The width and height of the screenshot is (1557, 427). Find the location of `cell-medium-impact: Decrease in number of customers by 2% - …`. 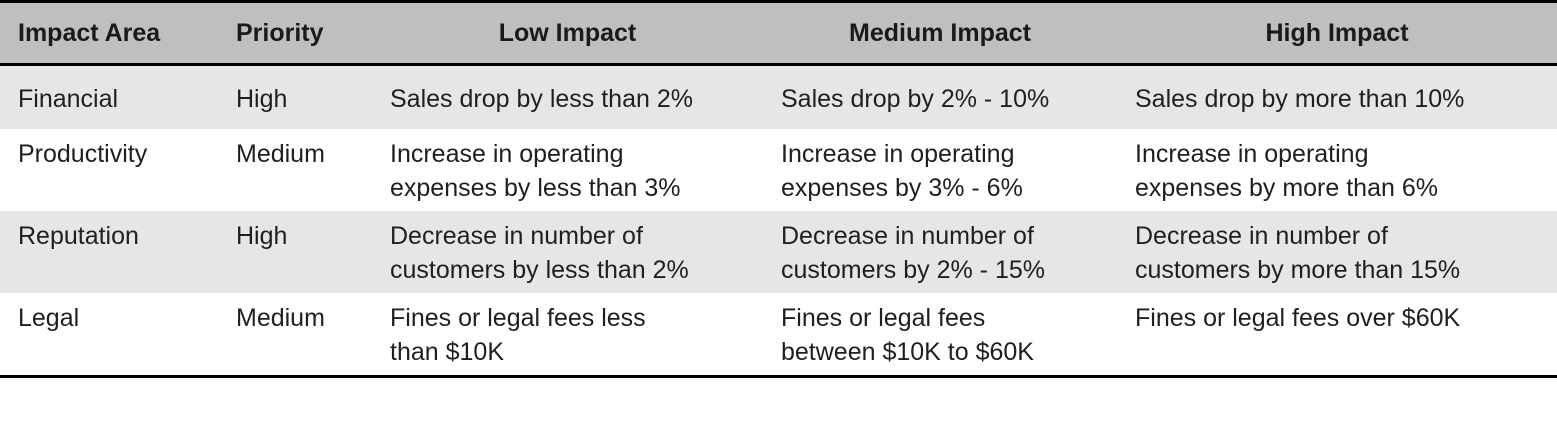

cell-medium-impact: Decrease in number of customers by 2% - … is located at coordinates (940, 252).